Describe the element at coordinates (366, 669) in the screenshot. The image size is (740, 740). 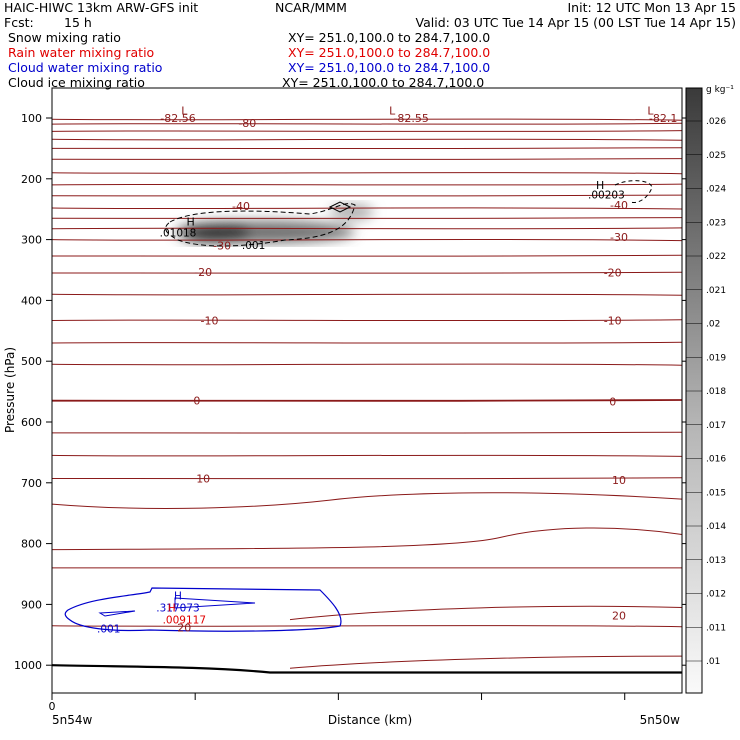
I see `terrain-line-path` at that location.